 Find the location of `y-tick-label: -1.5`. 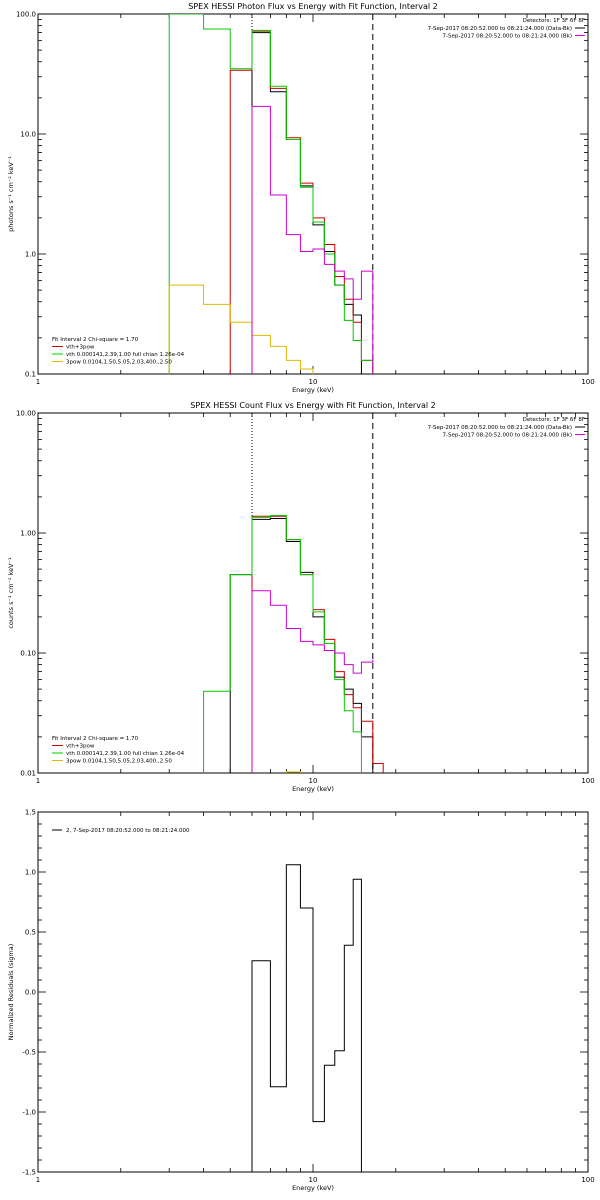

y-tick-label: -1.5 is located at coordinates (29, 1173).